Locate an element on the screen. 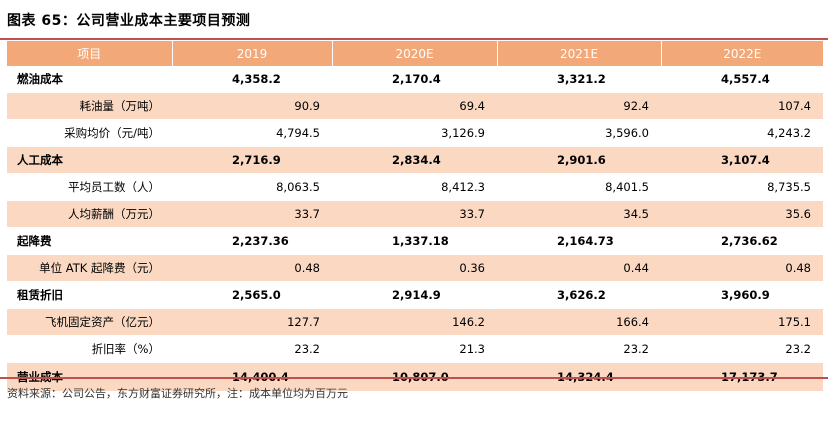 The width and height of the screenshot is (828, 423). cell-value: 2,736.62 is located at coordinates (742, 241).